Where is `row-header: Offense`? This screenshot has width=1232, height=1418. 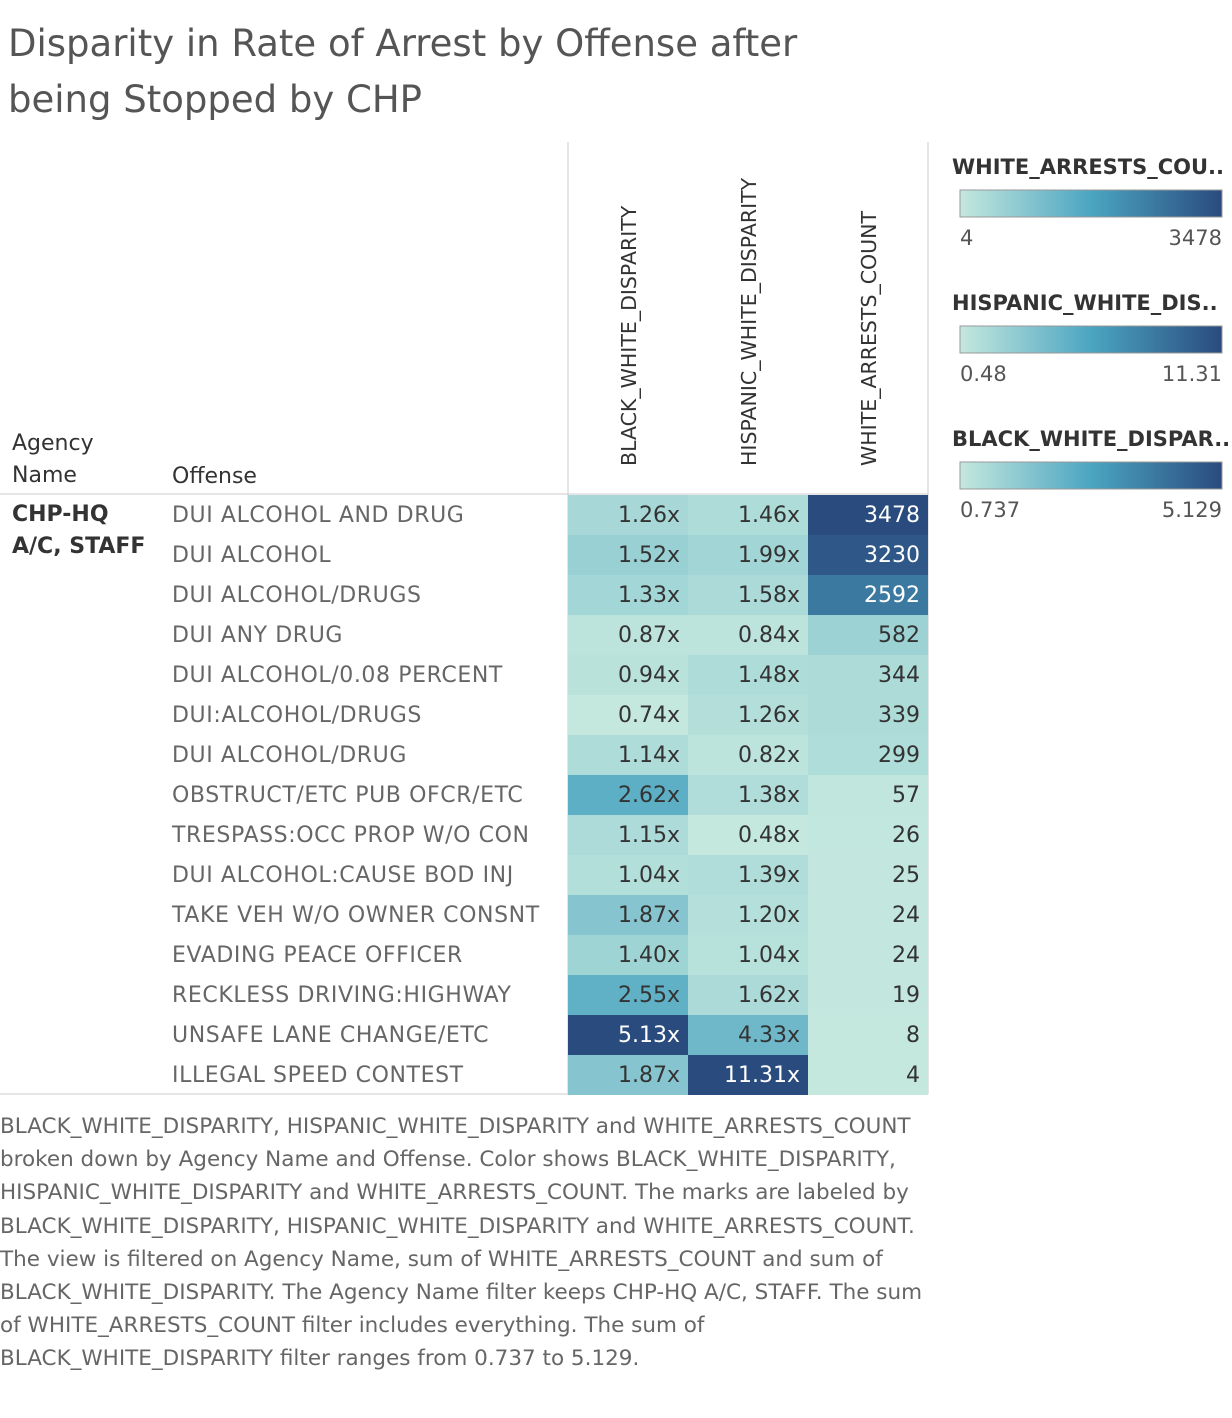
row-header: Offense is located at coordinates (214, 476).